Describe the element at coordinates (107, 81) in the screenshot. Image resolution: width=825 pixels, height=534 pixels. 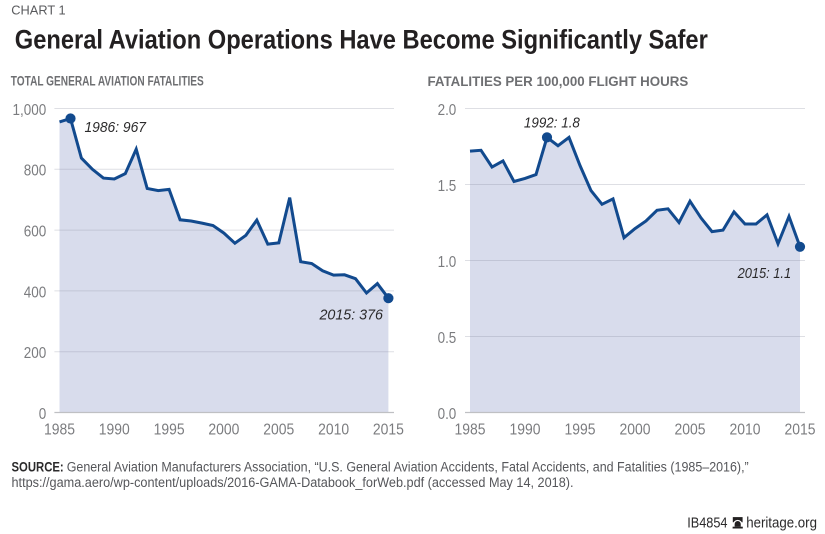
I see `svg-text:TOTAL GENERAL AVIATION FATALIT: TOTAL GENERAL AVIATION FATALITIES` at that location.